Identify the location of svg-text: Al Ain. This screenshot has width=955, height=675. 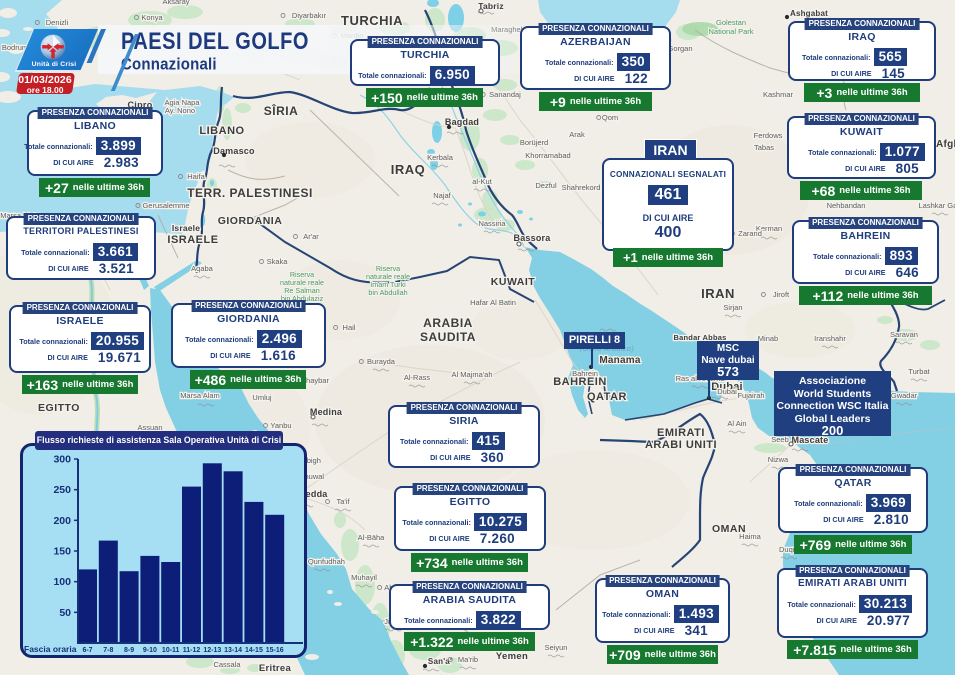
(736, 423).